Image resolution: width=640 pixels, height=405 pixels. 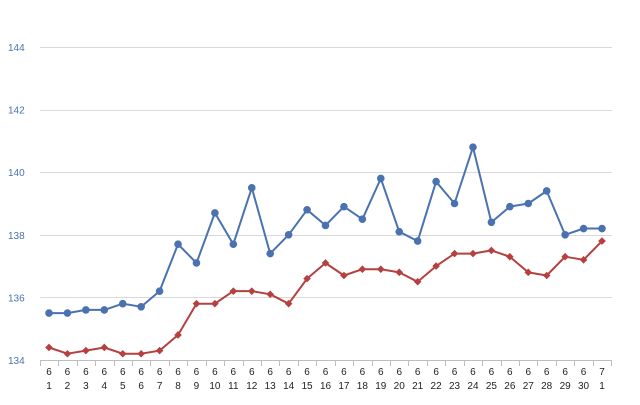 What do you see at coordinates (123, 386) in the screenshot?
I see `x-tick-label-day: 5` at bounding box center [123, 386].